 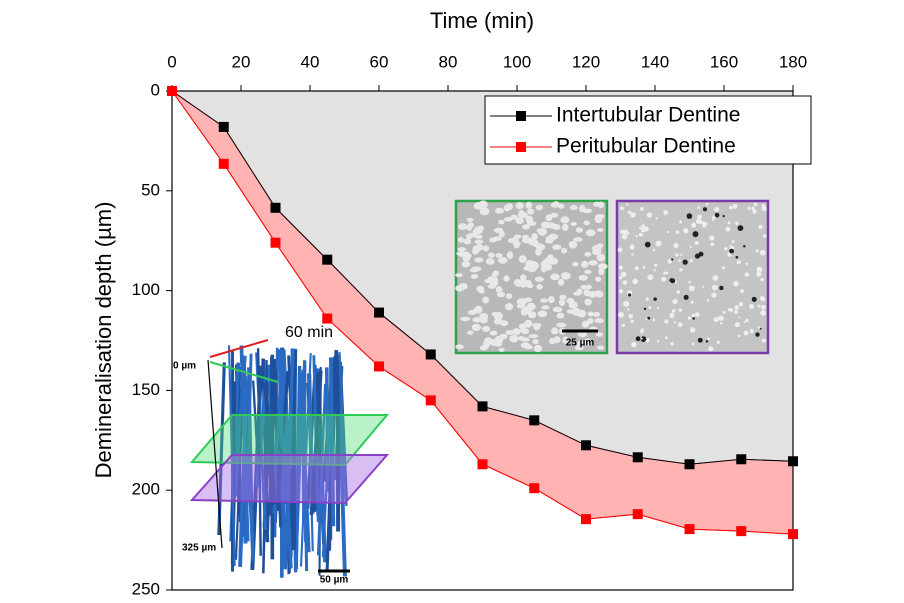 What do you see at coordinates (184, 366) in the screenshot?
I see `annotation: 0 µm` at bounding box center [184, 366].